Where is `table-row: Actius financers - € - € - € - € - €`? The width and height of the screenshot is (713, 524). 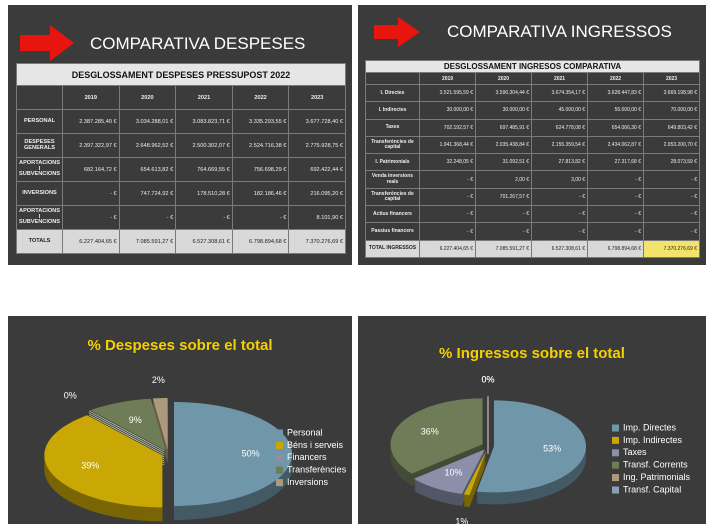 table-row: Actius financers - € - € - € - € - € is located at coordinates (532, 214).